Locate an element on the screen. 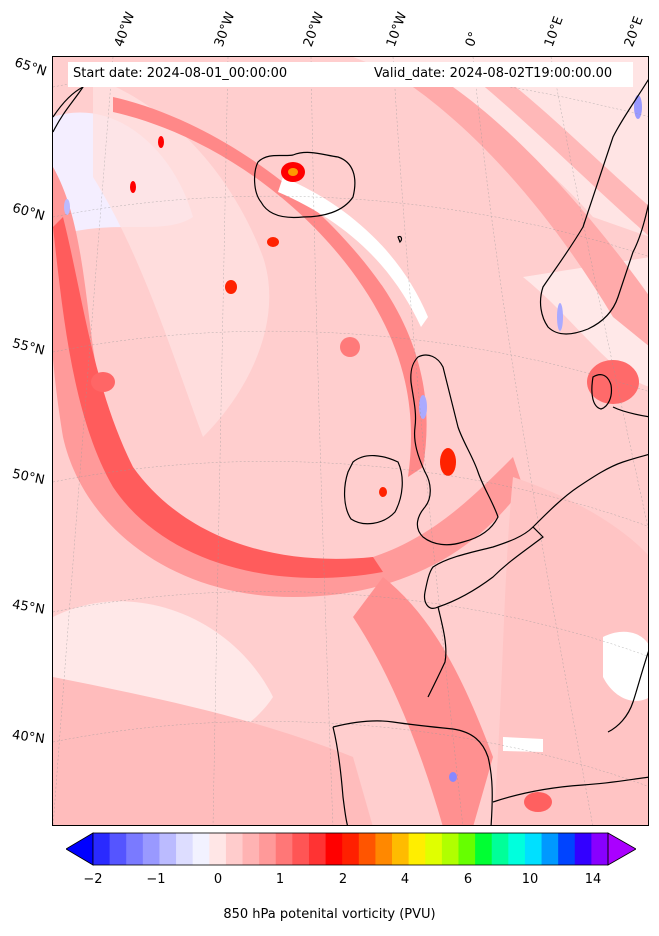 This screenshot has height=936, width=659. coast-denmark is located at coordinates (602, 392).